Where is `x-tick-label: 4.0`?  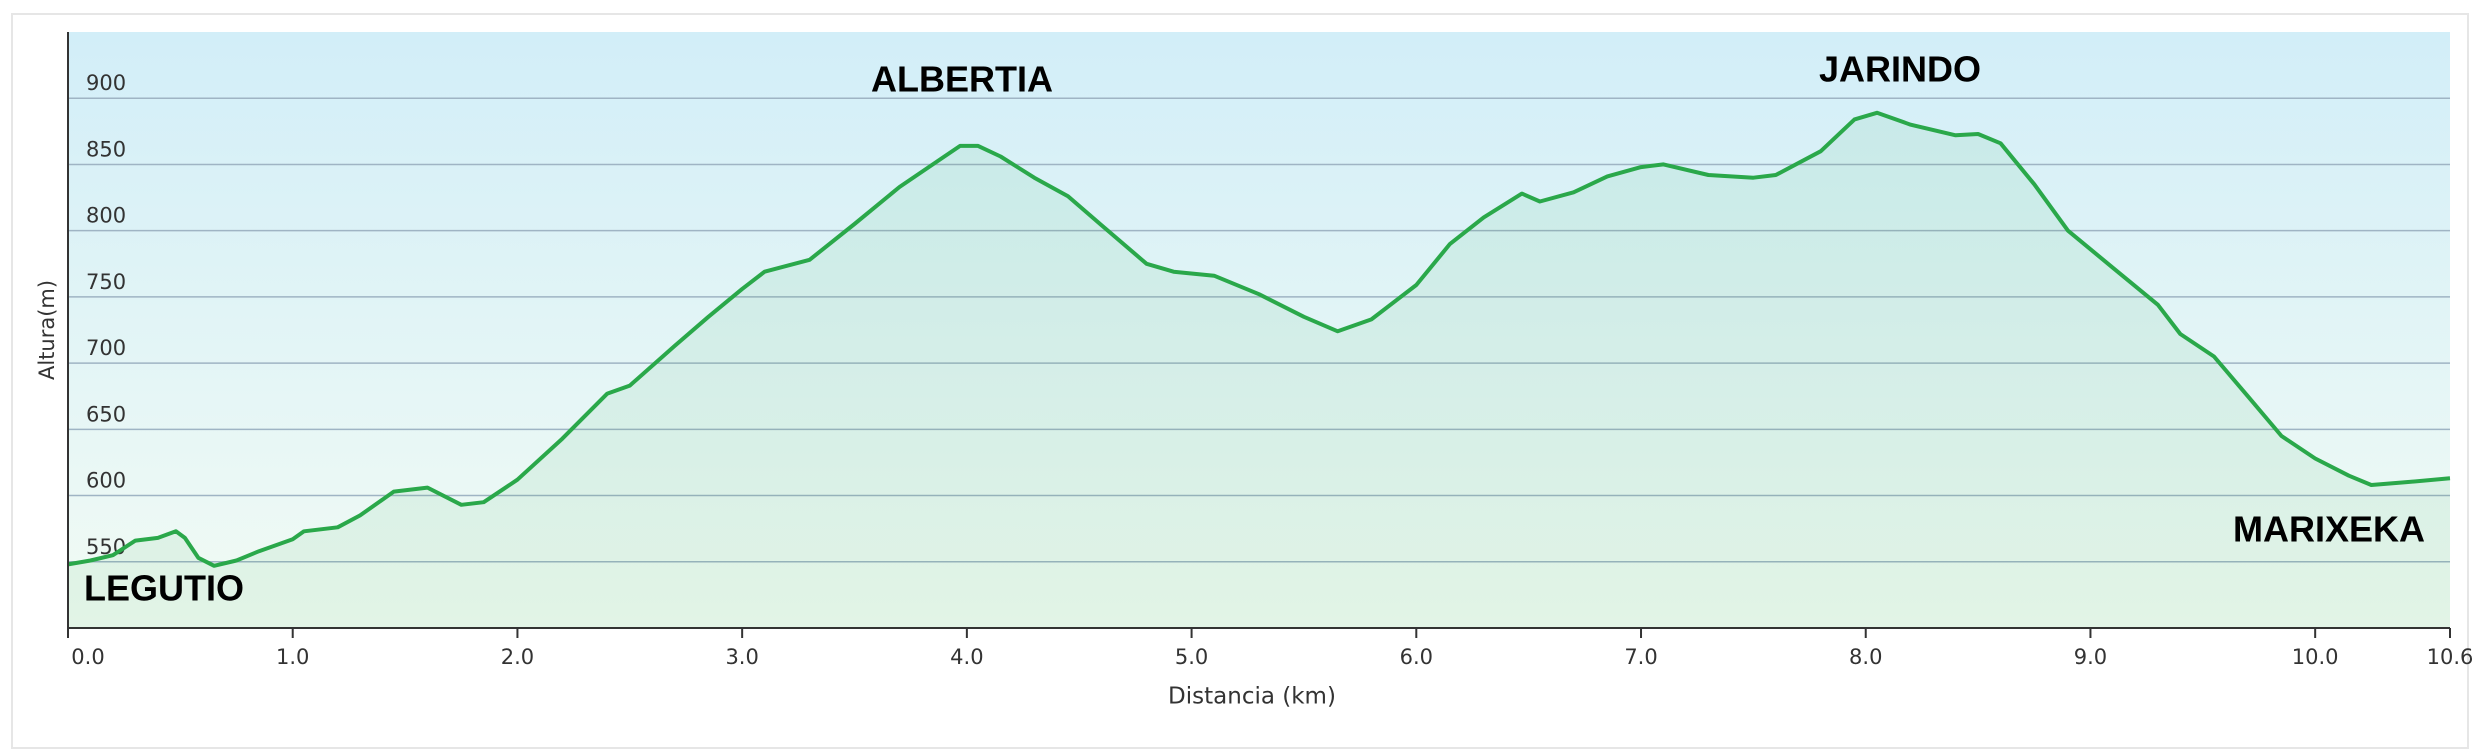
x-tick-label: 4.0 is located at coordinates (966, 657).